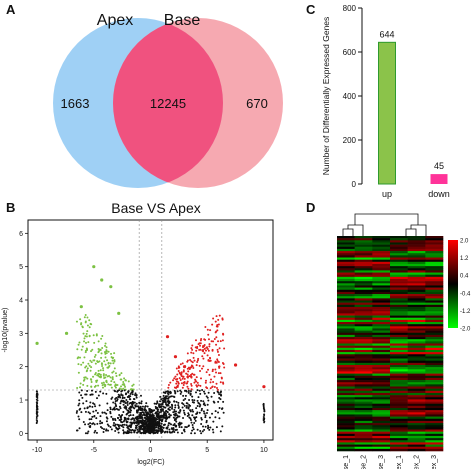 The height and width of the screenshot is (474, 474). What do you see at coordinates (464, 259) in the screenshot?
I see `heatmap-legend-tick-label: 1.2` at bounding box center [464, 259].